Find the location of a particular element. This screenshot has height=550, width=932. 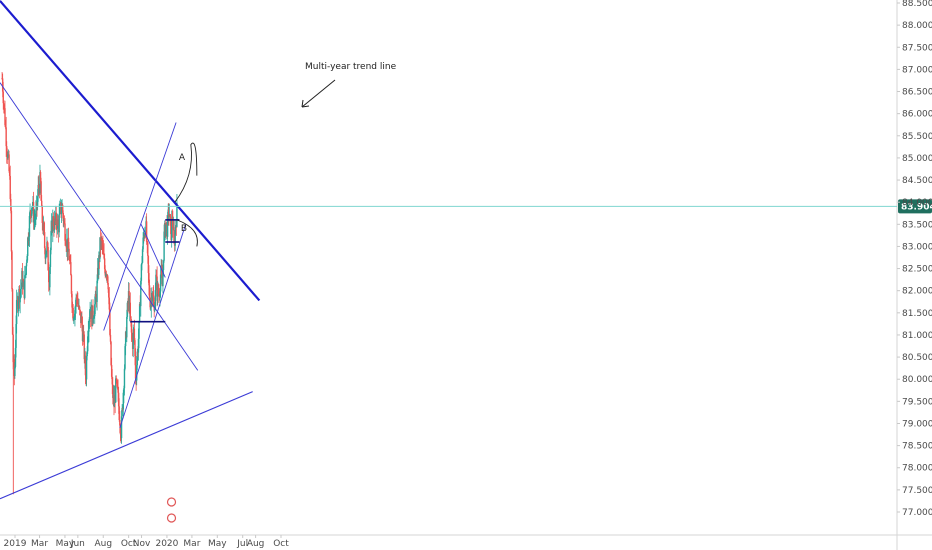

y-tick-label: 83.500 is located at coordinates (917, 225).